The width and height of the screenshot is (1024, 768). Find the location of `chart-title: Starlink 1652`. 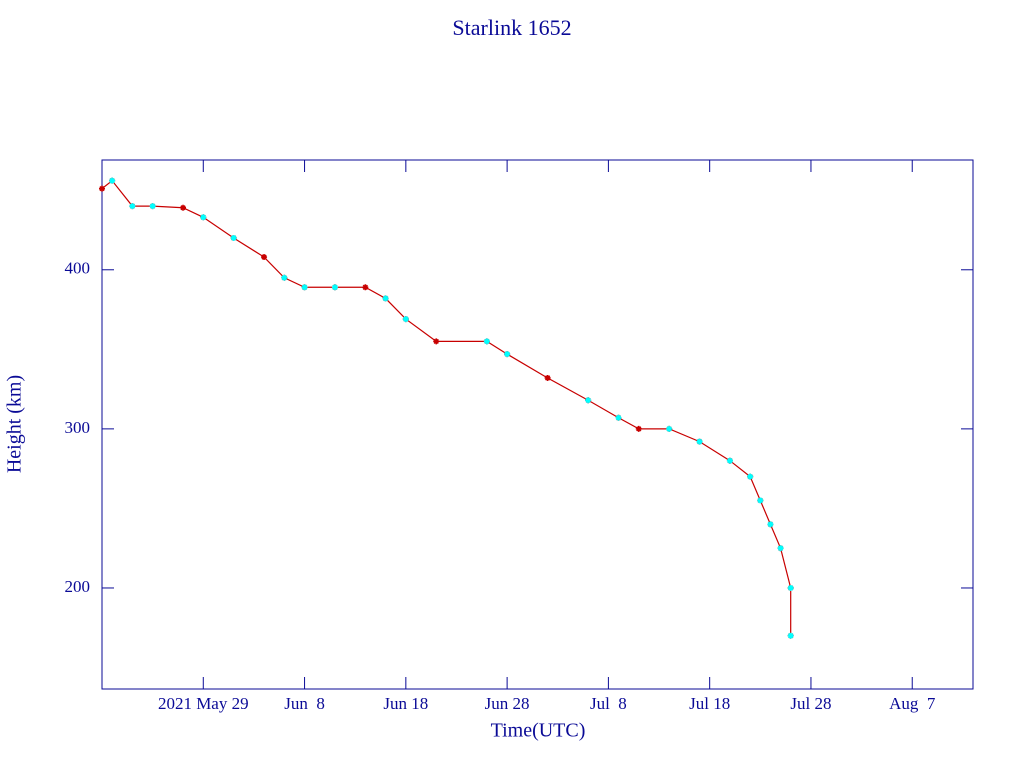

chart-title: Starlink 1652 is located at coordinates (511, 27).